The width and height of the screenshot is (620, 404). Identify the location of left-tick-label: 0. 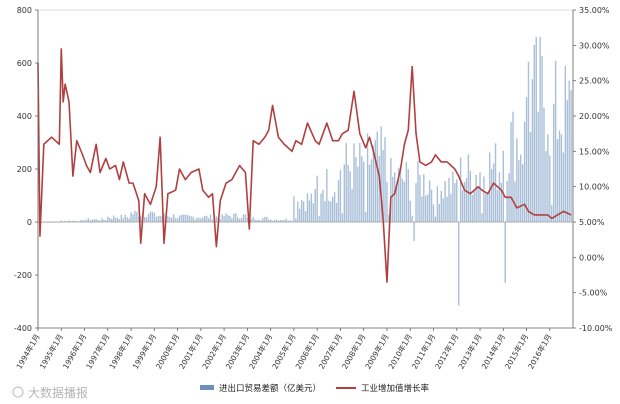
(29, 222).